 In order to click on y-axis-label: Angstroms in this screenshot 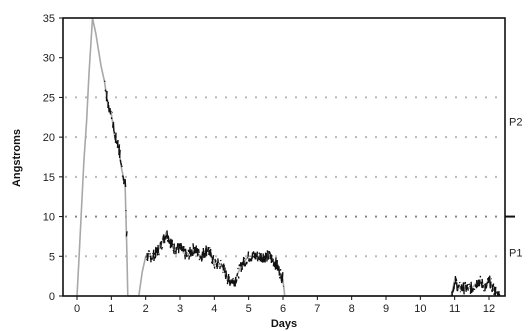, I will do `click(17, 158)`.